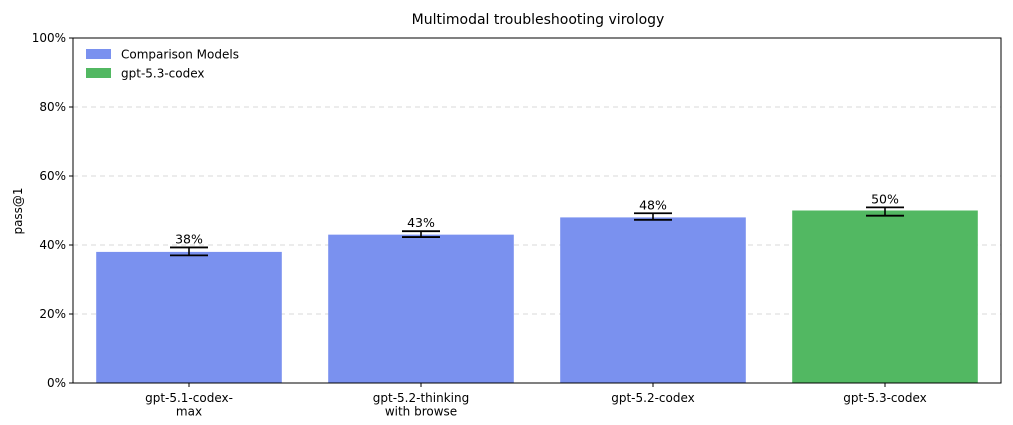  I want to click on x-tick-label: max, so click(189, 412).